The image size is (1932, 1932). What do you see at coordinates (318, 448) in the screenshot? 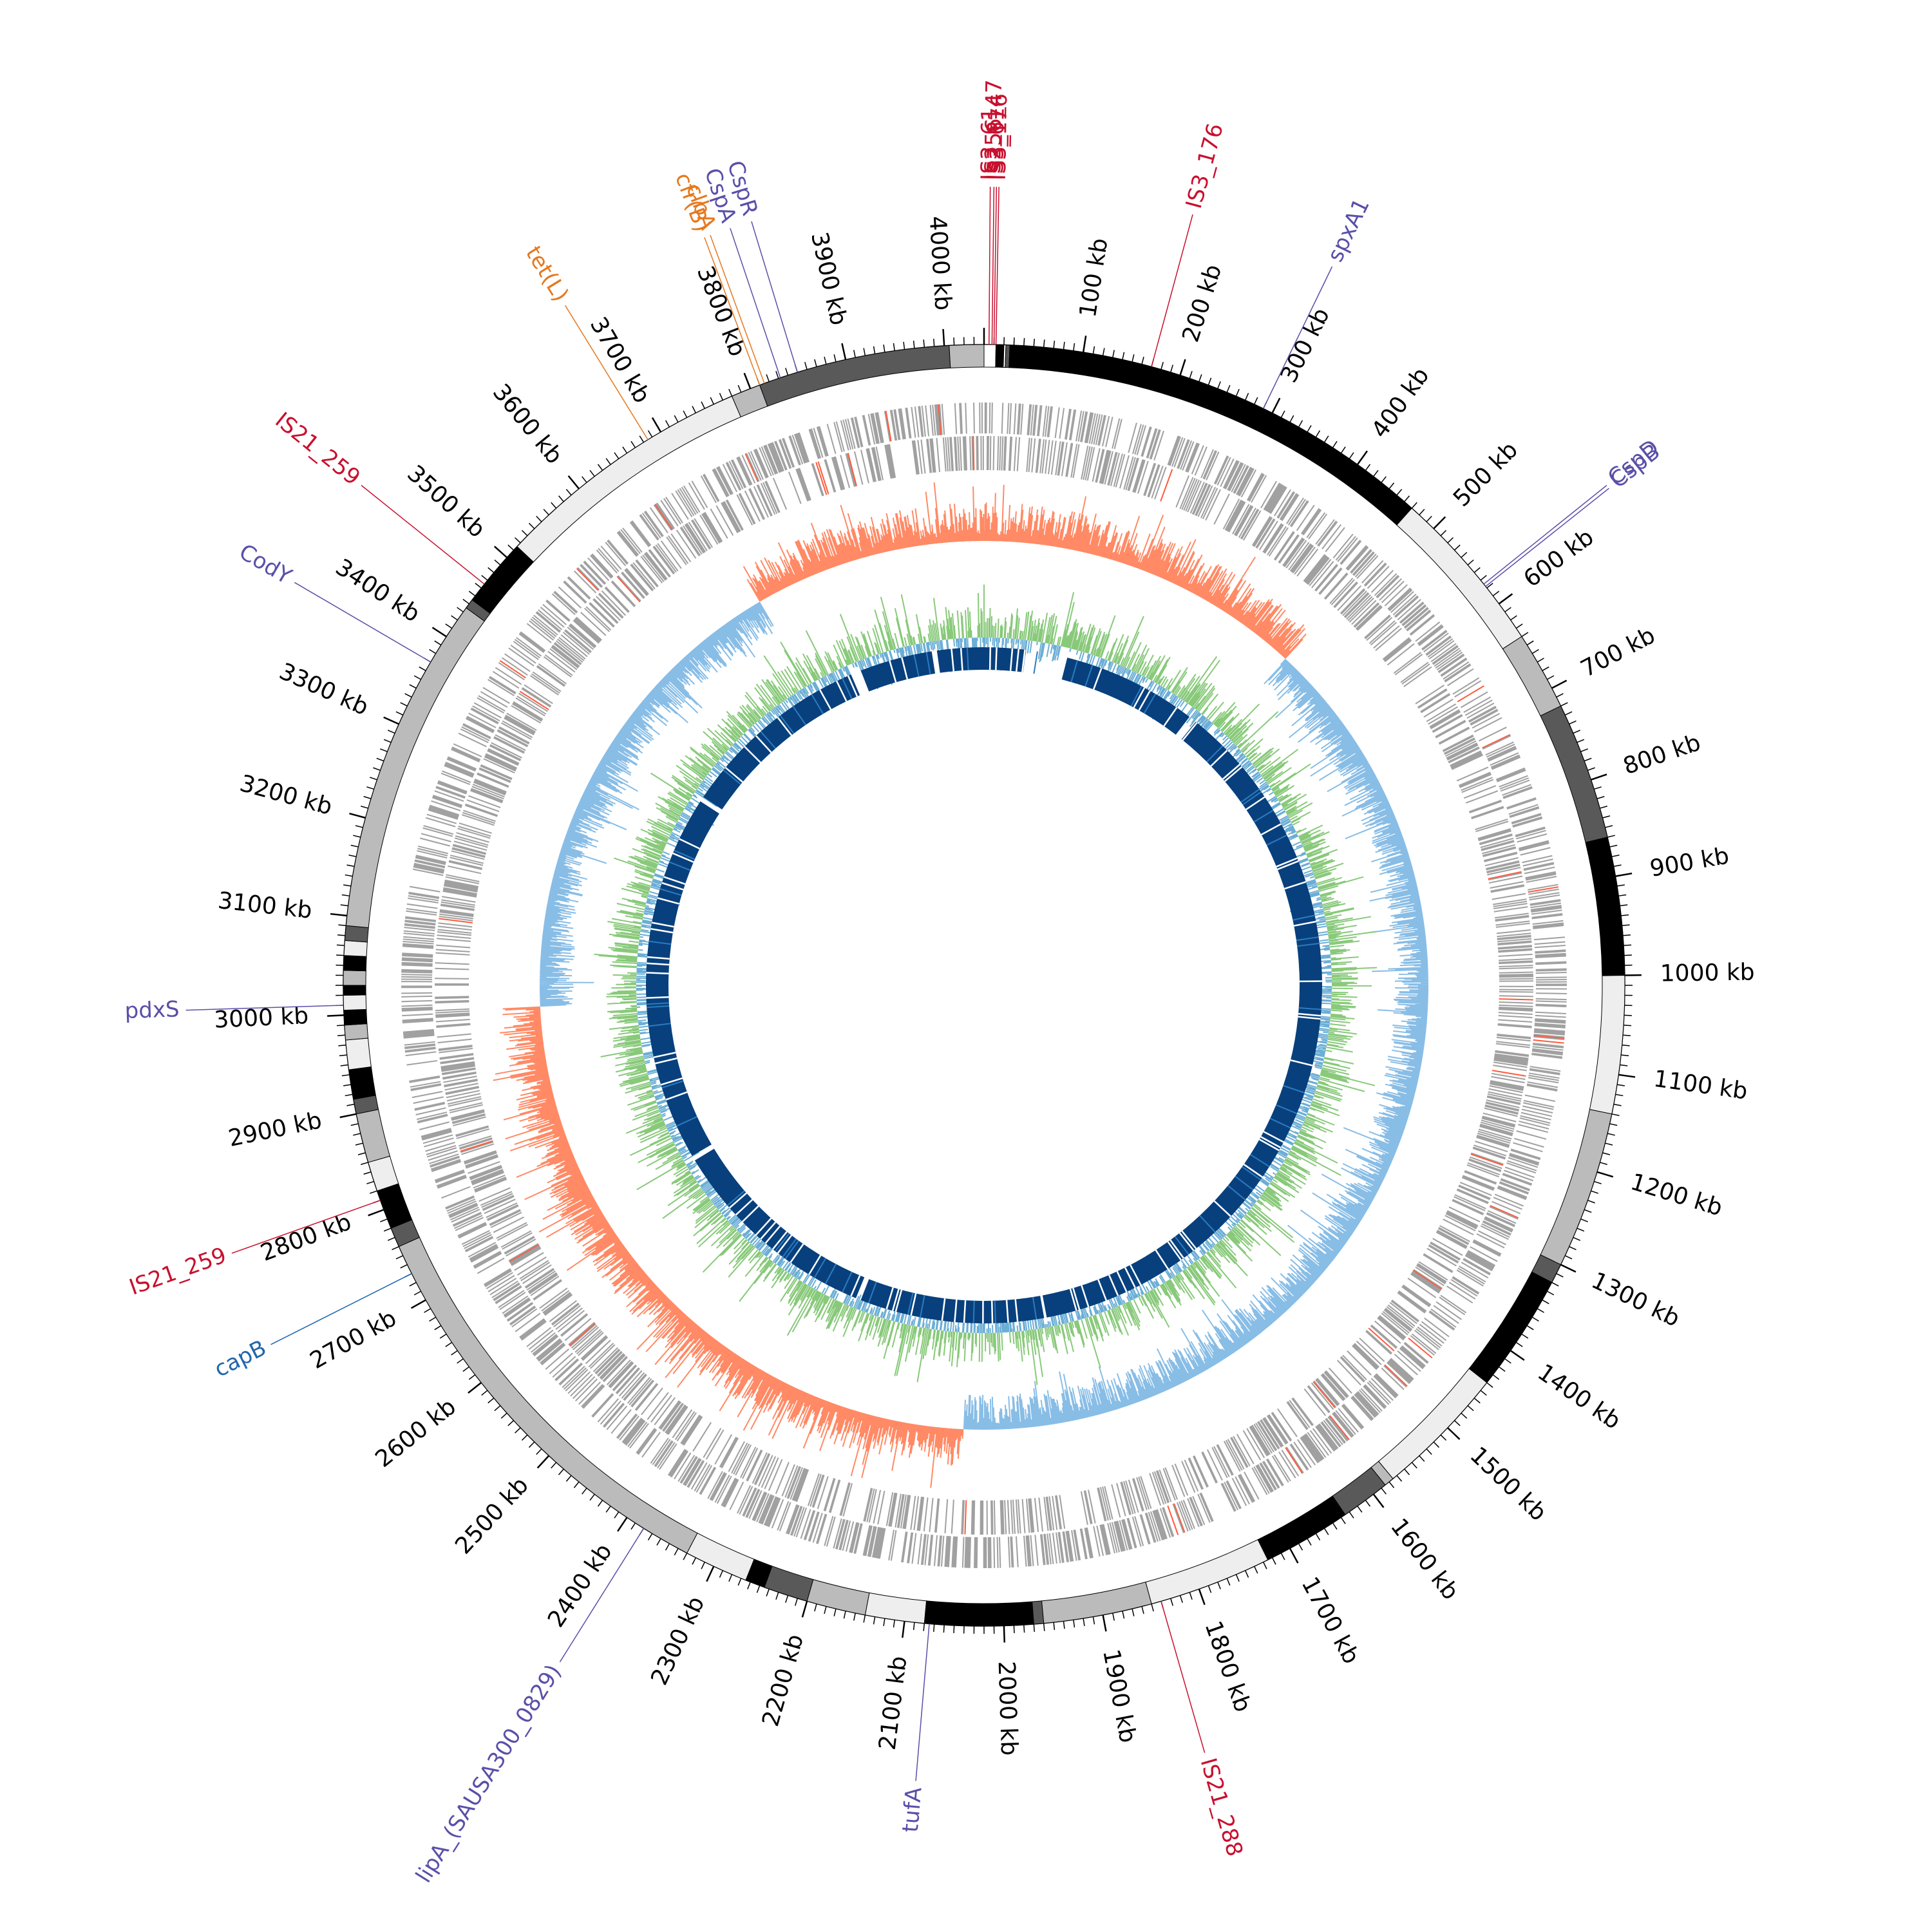
I see `annotation-label: IS21_259` at bounding box center [318, 448].